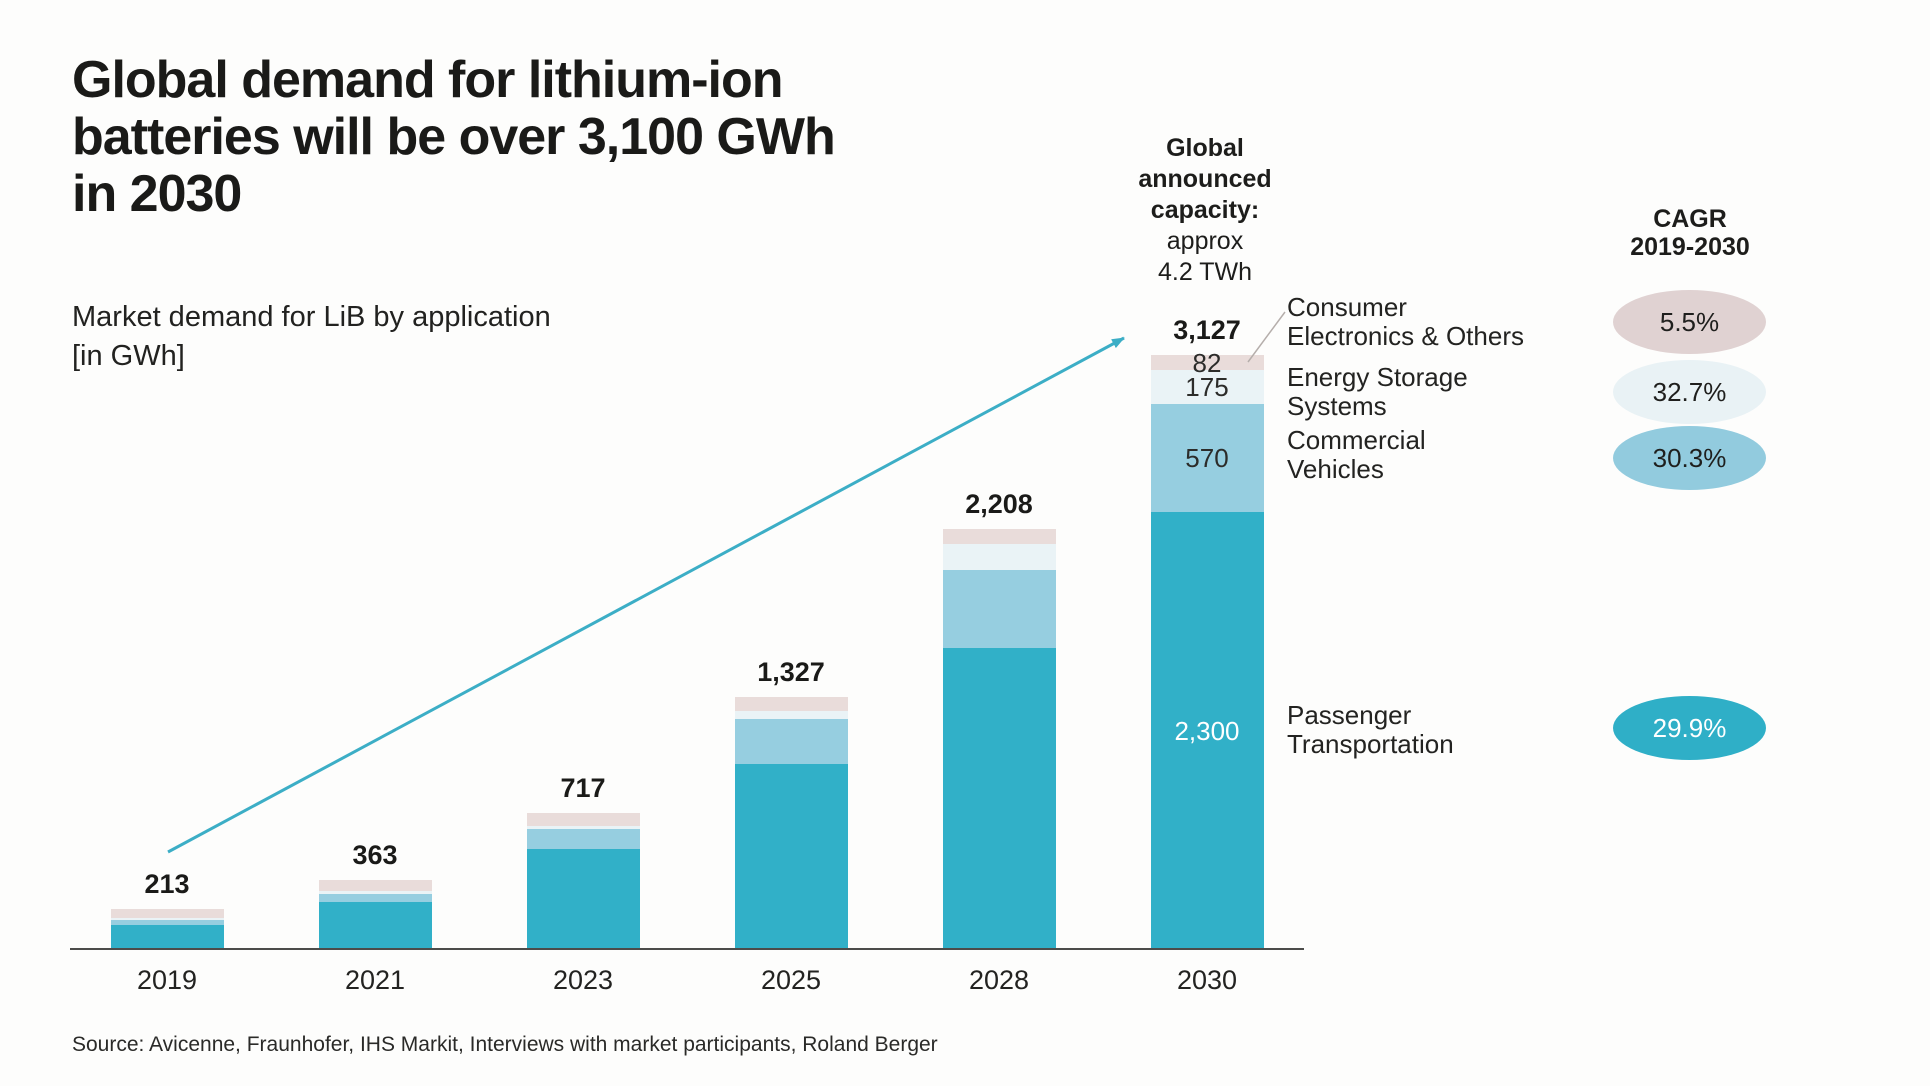  What do you see at coordinates (583, 899) in the screenshot?
I see `bar-segment-passenger-transportation-2023` at bounding box center [583, 899].